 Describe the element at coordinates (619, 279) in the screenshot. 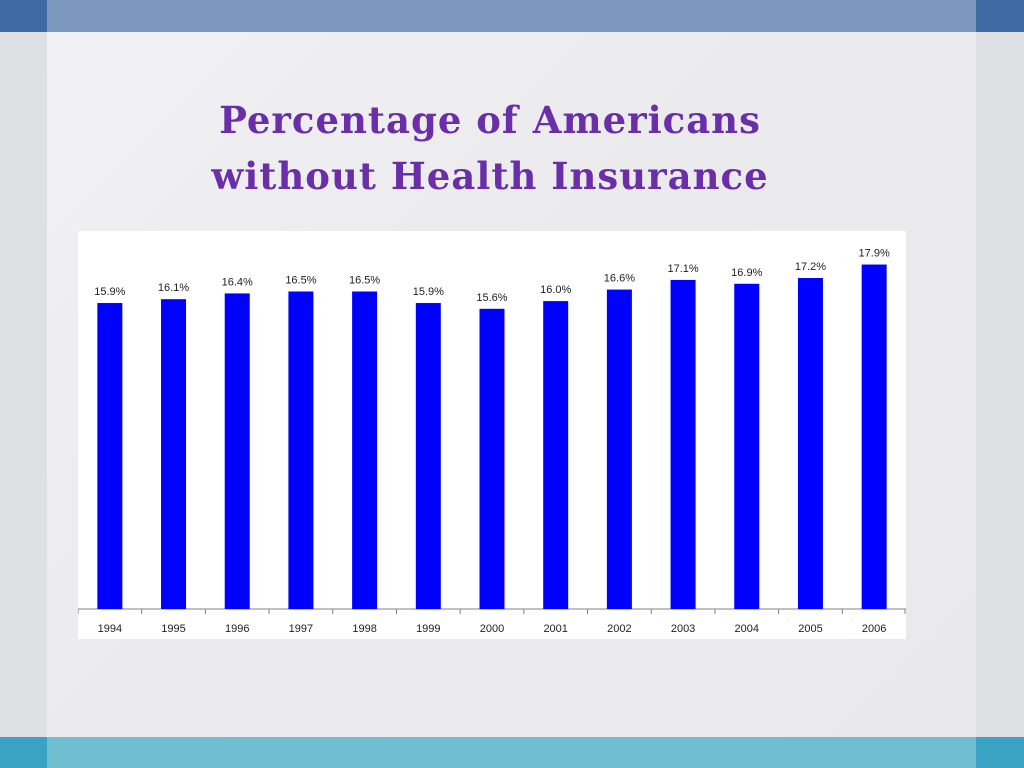

I see `bar-value-label: 16.6%` at that location.